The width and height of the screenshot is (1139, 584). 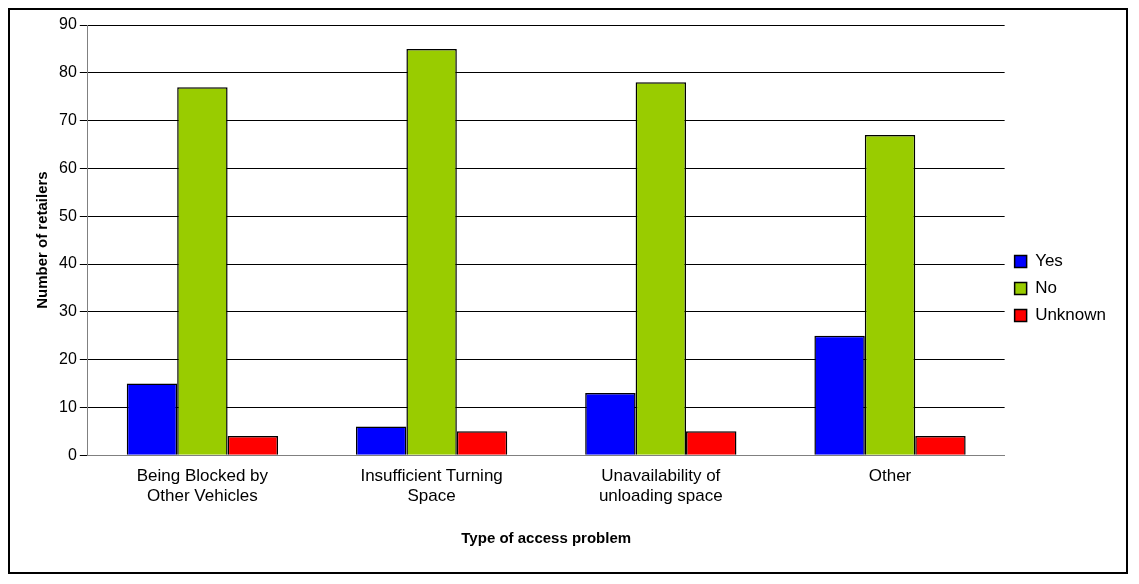 I want to click on legend-label: No, so click(x=1046, y=288).